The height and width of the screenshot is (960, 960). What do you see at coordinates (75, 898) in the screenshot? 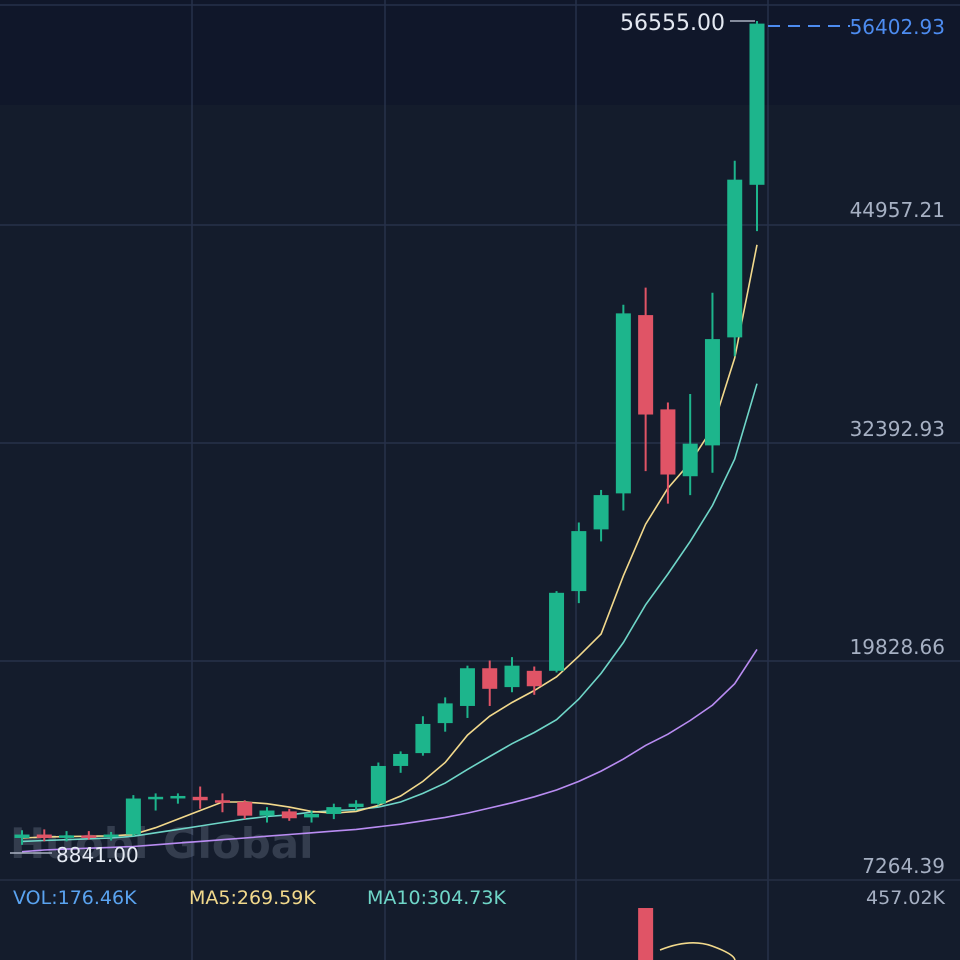
I see `volume-value: VOL:176.46K` at bounding box center [75, 898].